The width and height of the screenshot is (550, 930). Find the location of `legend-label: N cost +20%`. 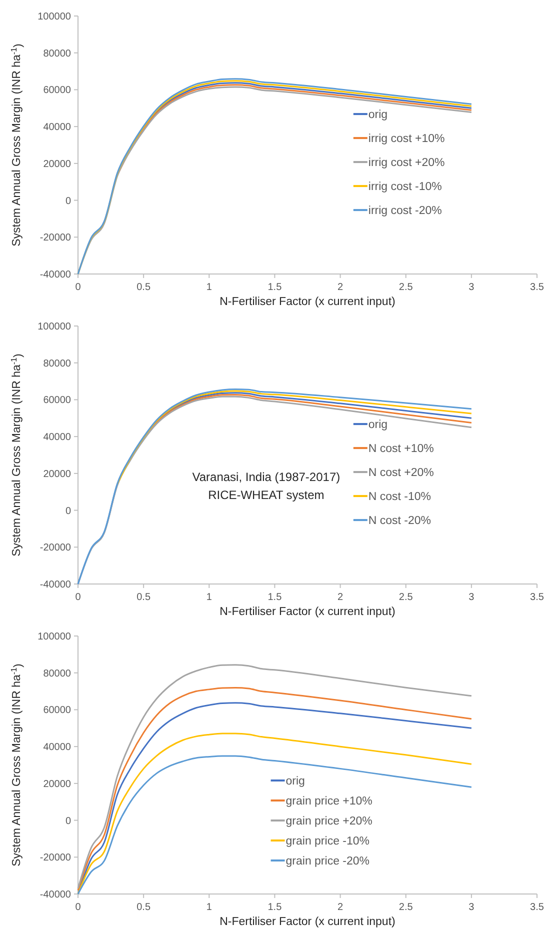

legend-label: N cost +20% is located at coordinates (401, 473).